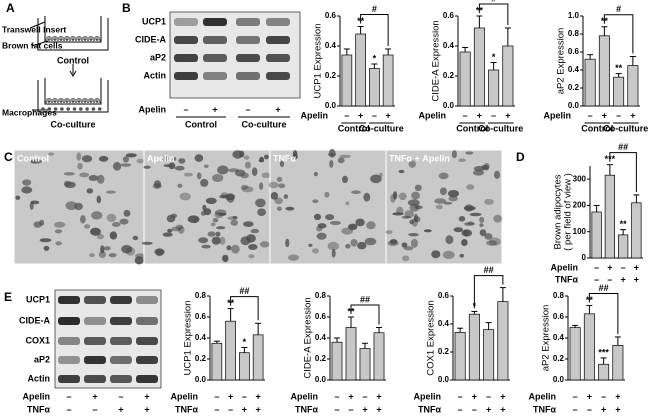  Describe the element at coordinates (93, 109) in the screenshot. I see `macrophage` at that location.